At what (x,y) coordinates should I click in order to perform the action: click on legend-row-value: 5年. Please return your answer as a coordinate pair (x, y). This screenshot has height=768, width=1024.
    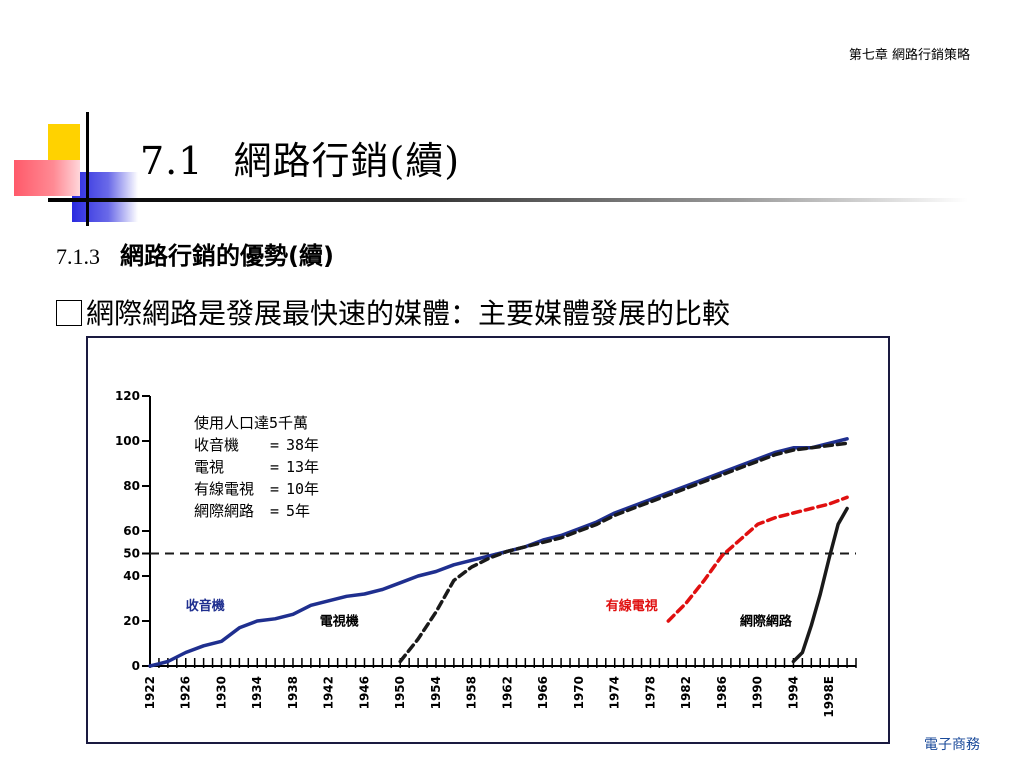
    Looking at the image, I should click on (298, 511).